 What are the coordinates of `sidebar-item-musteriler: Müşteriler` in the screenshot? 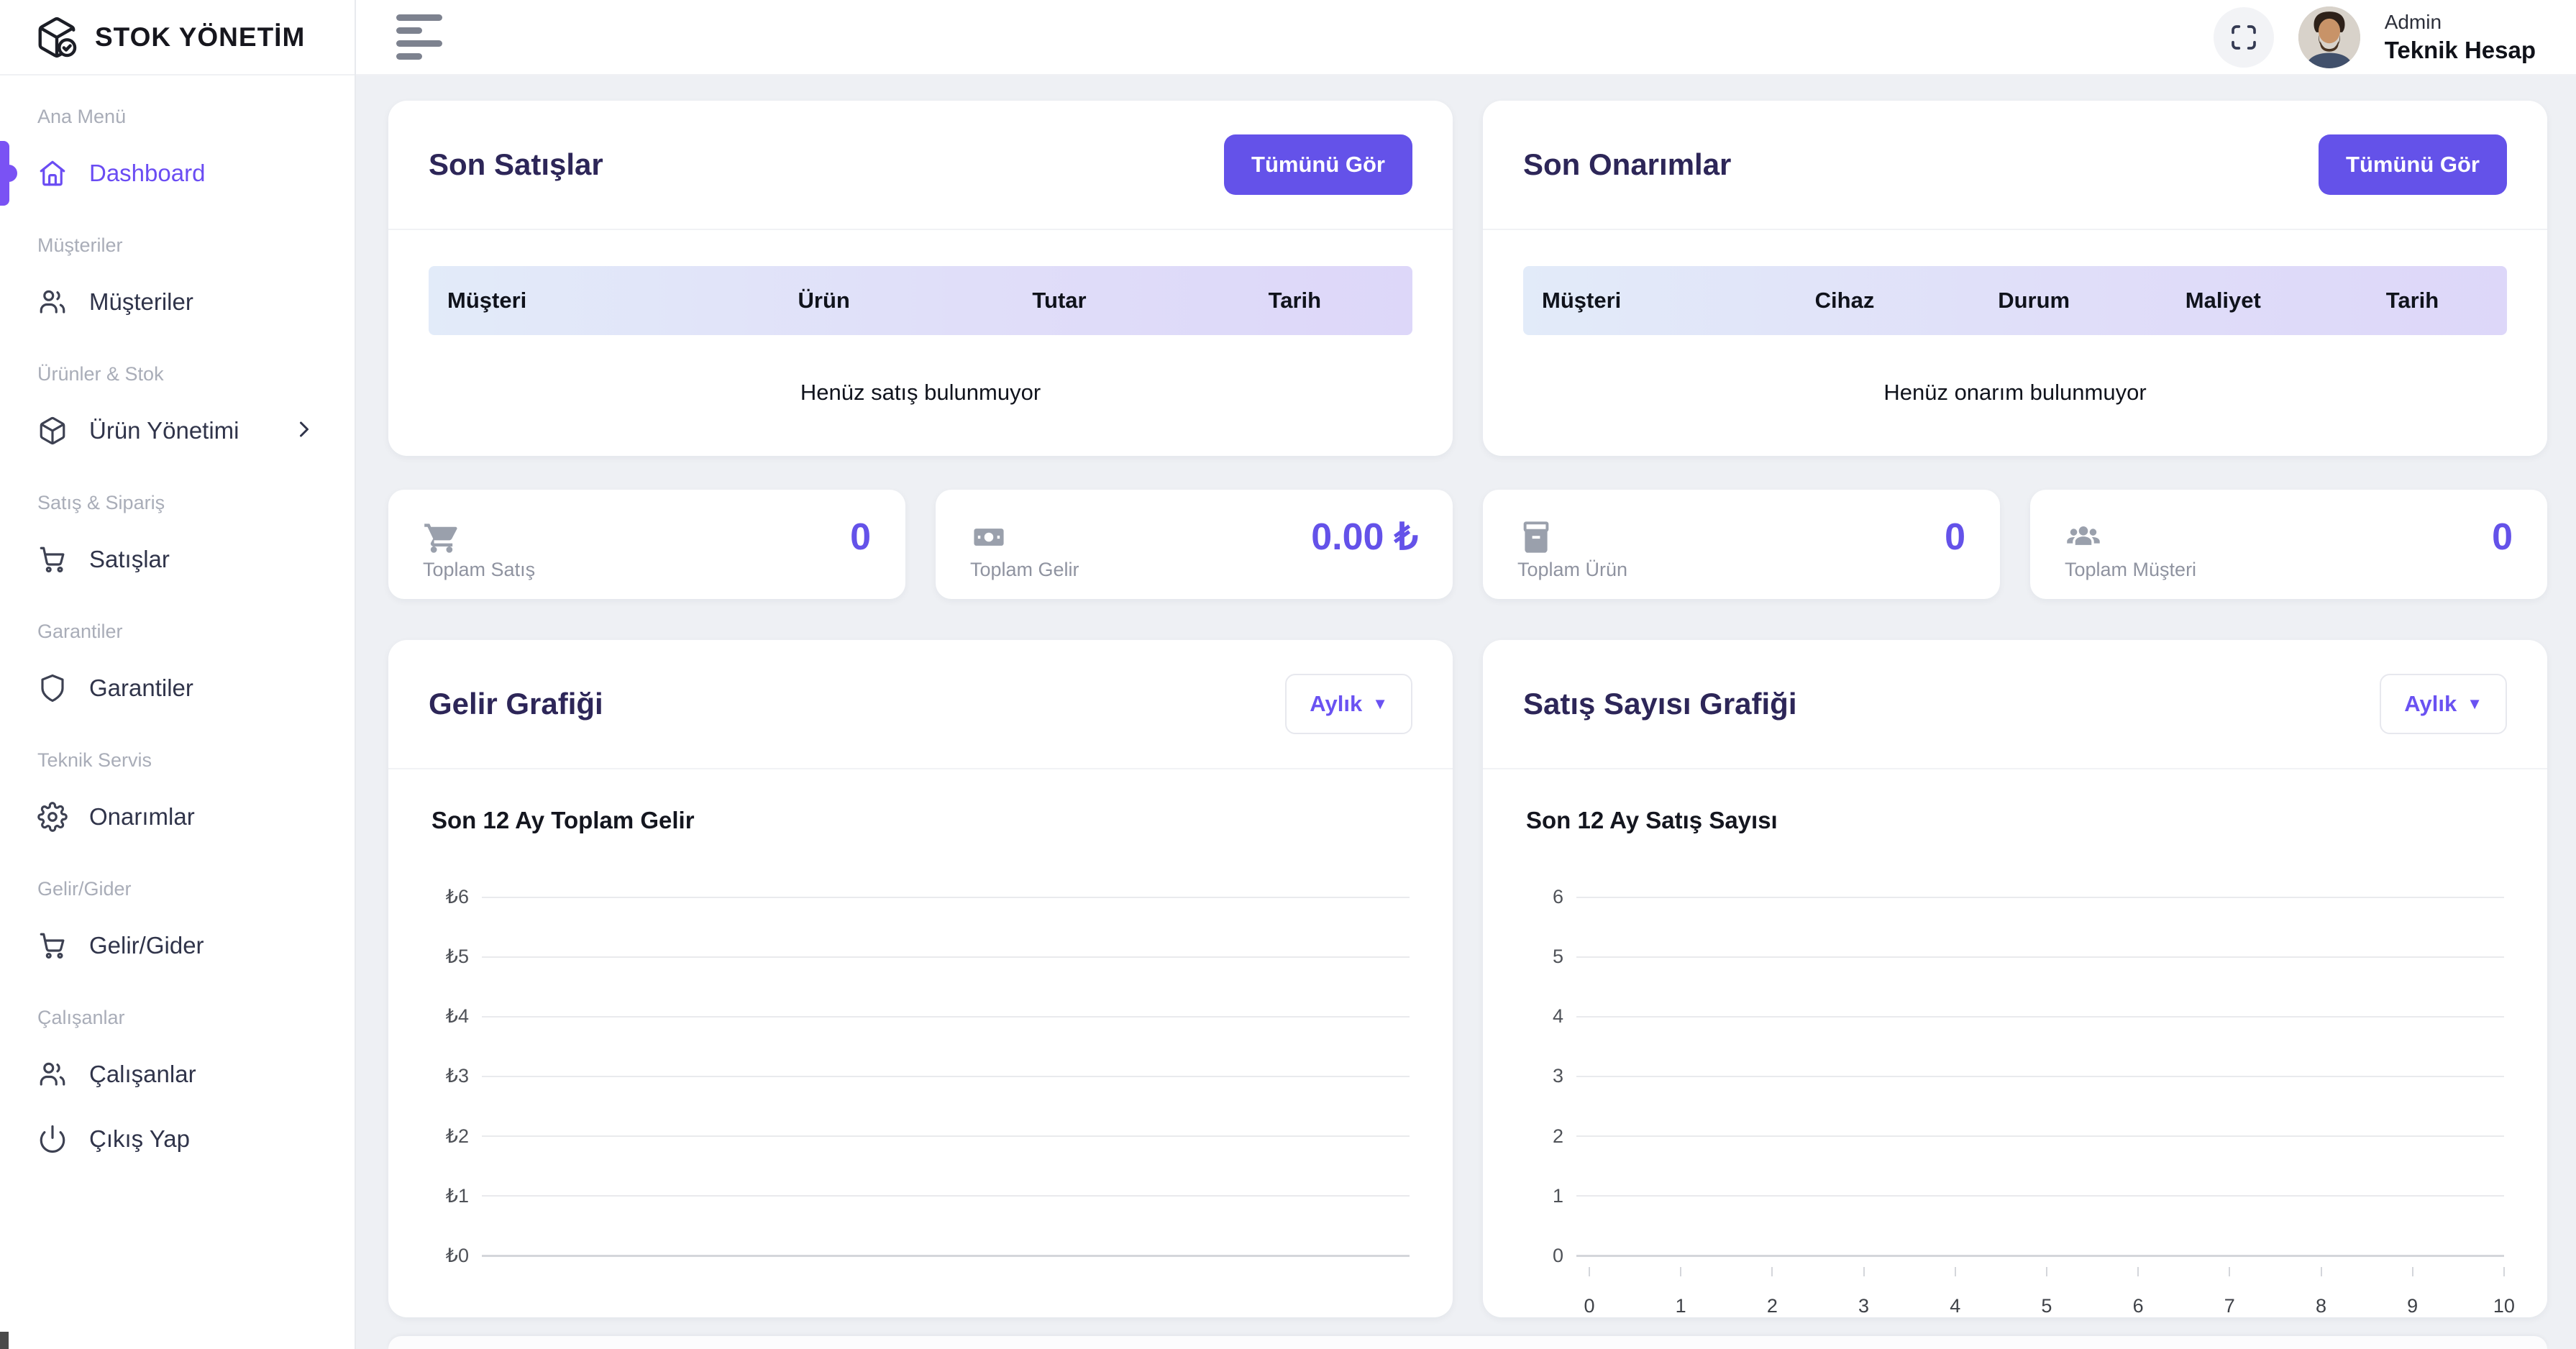 It's located at (177, 302).